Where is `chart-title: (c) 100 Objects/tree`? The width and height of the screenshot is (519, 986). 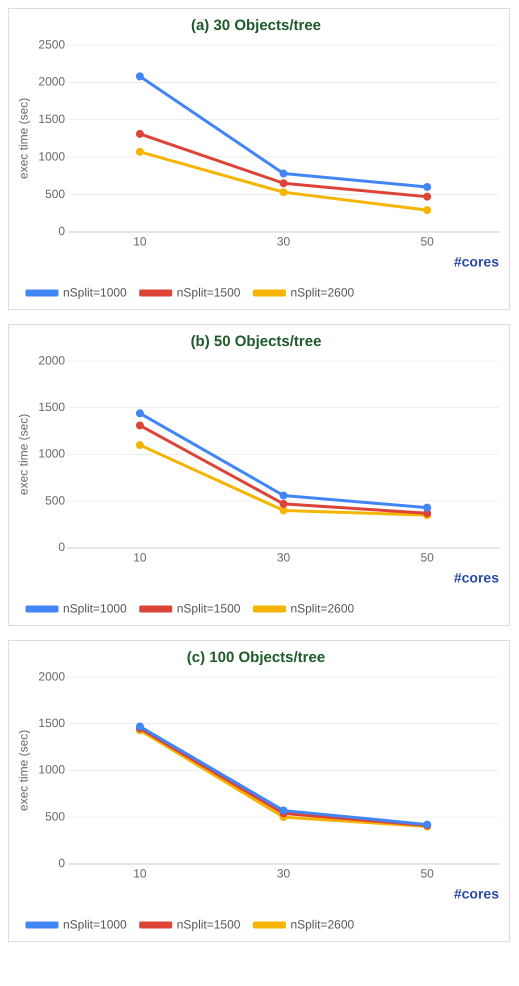 chart-title: (c) 100 Objects/tree is located at coordinates (256, 657).